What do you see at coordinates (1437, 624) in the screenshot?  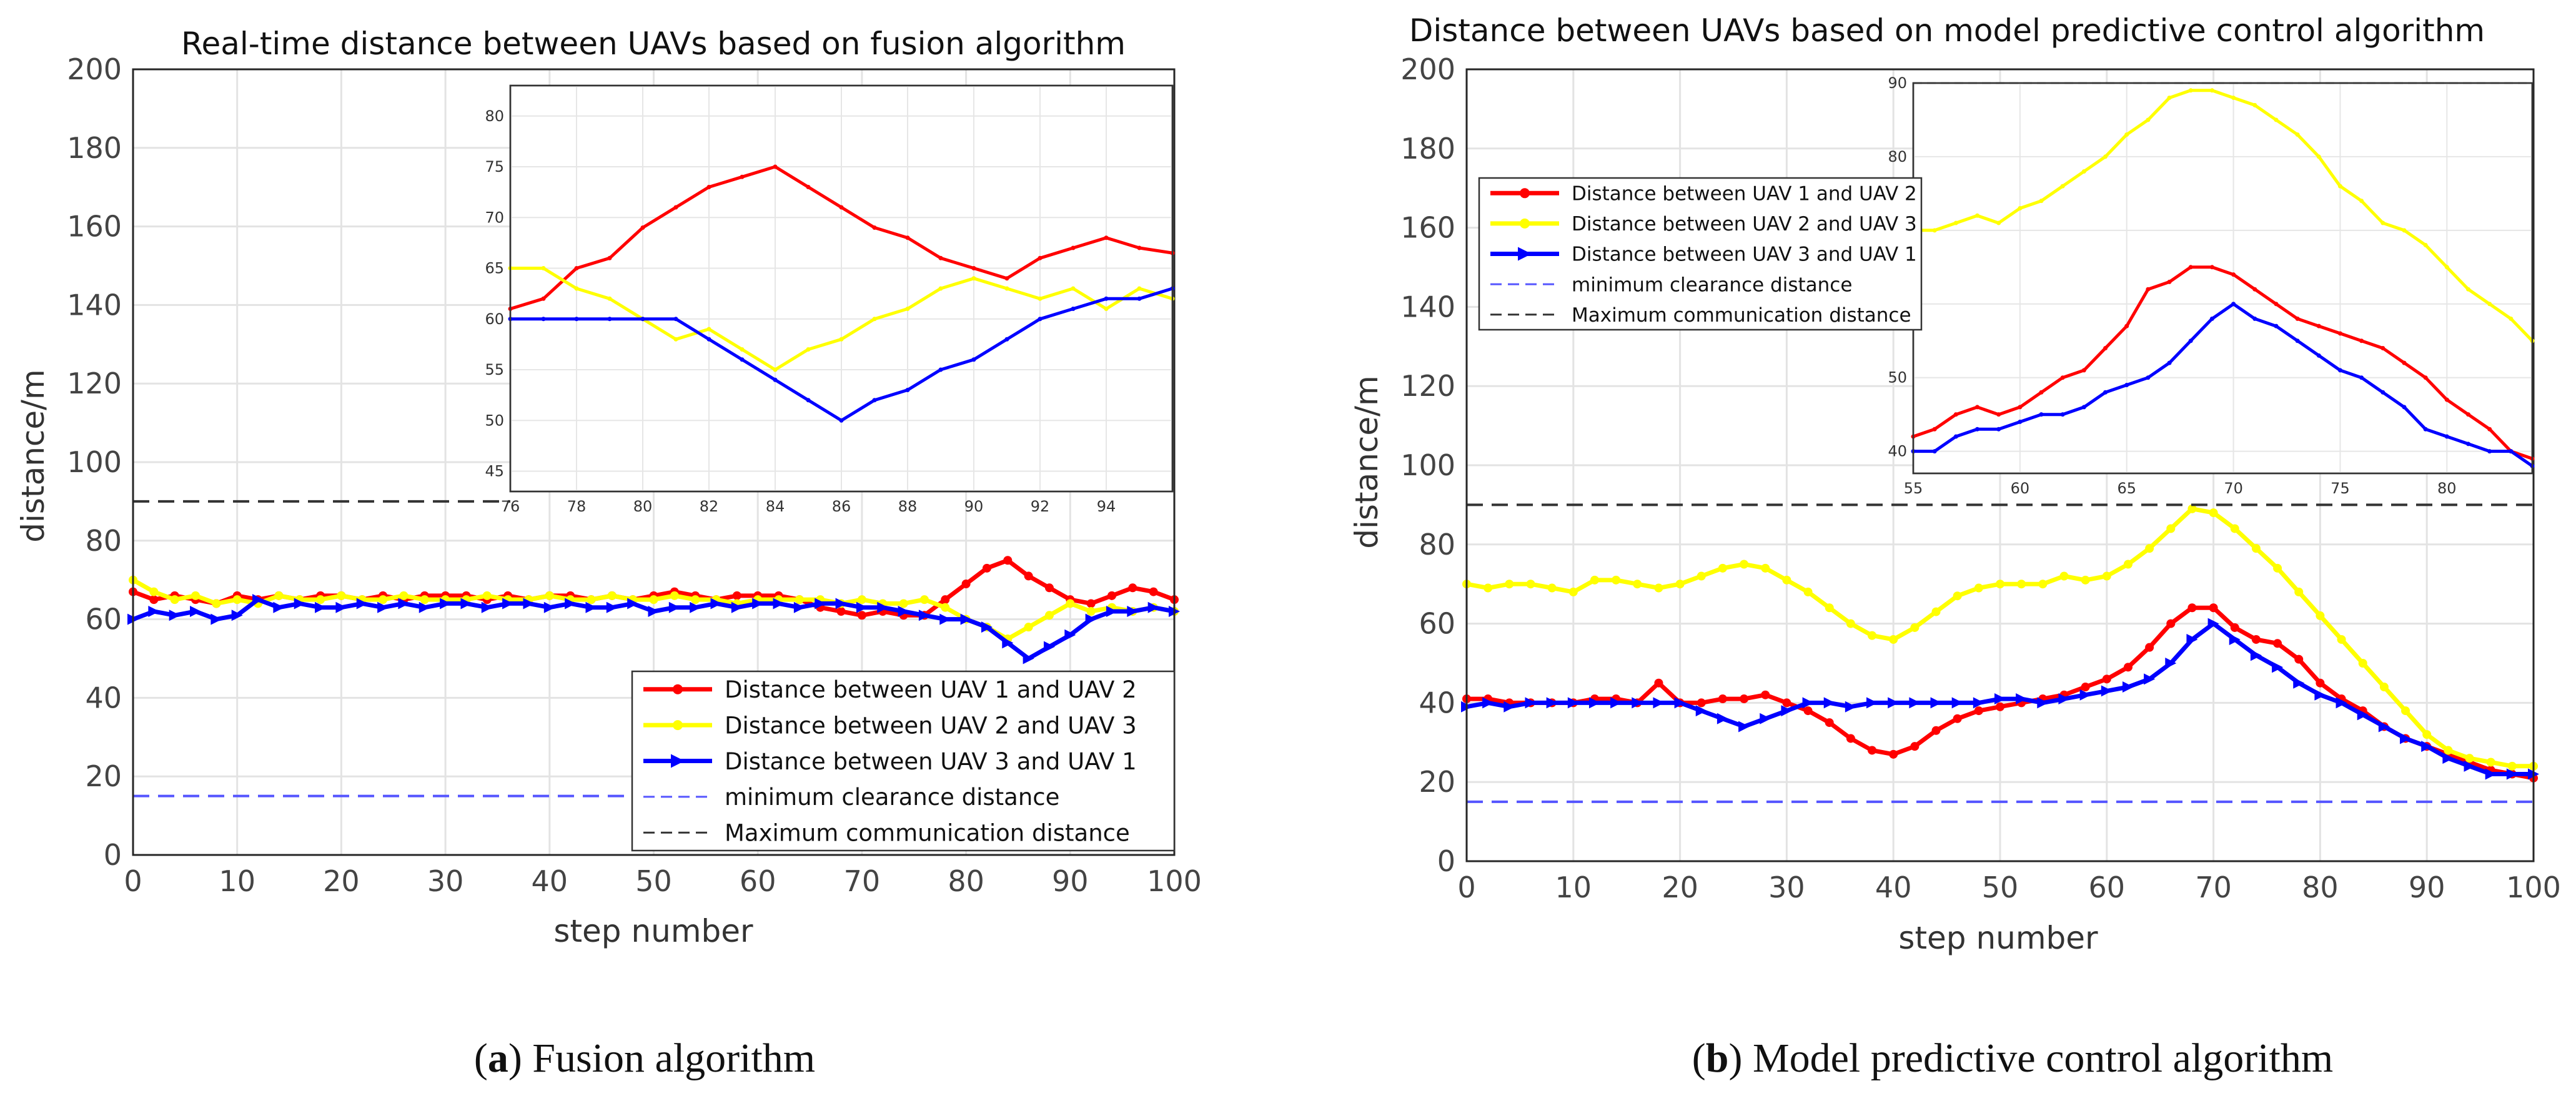 I see `chart-b-ytick-label: 60` at bounding box center [1437, 624].